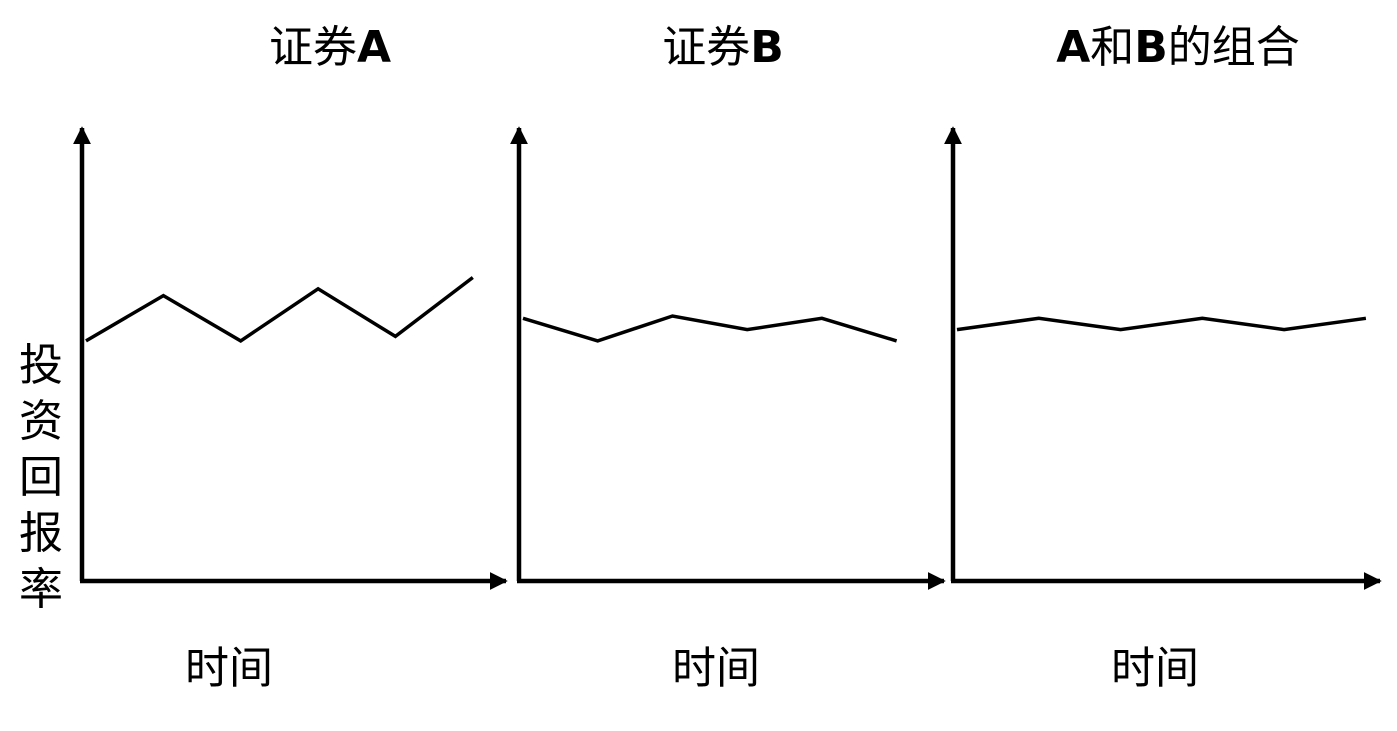  Describe the element at coordinates (41, 421) in the screenshot. I see `y-axis-label-char: 资` at that location.